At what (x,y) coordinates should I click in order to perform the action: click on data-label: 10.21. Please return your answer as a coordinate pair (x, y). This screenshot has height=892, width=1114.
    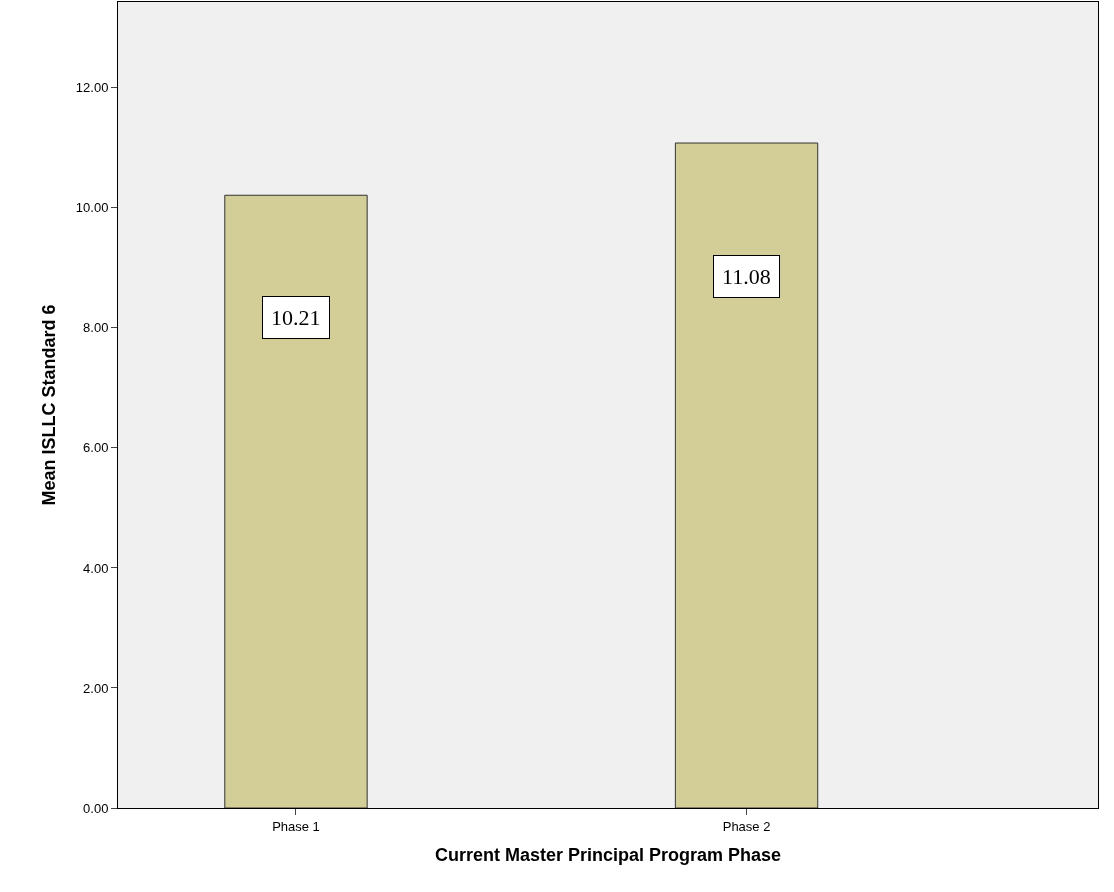
    Looking at the image, I should click on (296, 317).